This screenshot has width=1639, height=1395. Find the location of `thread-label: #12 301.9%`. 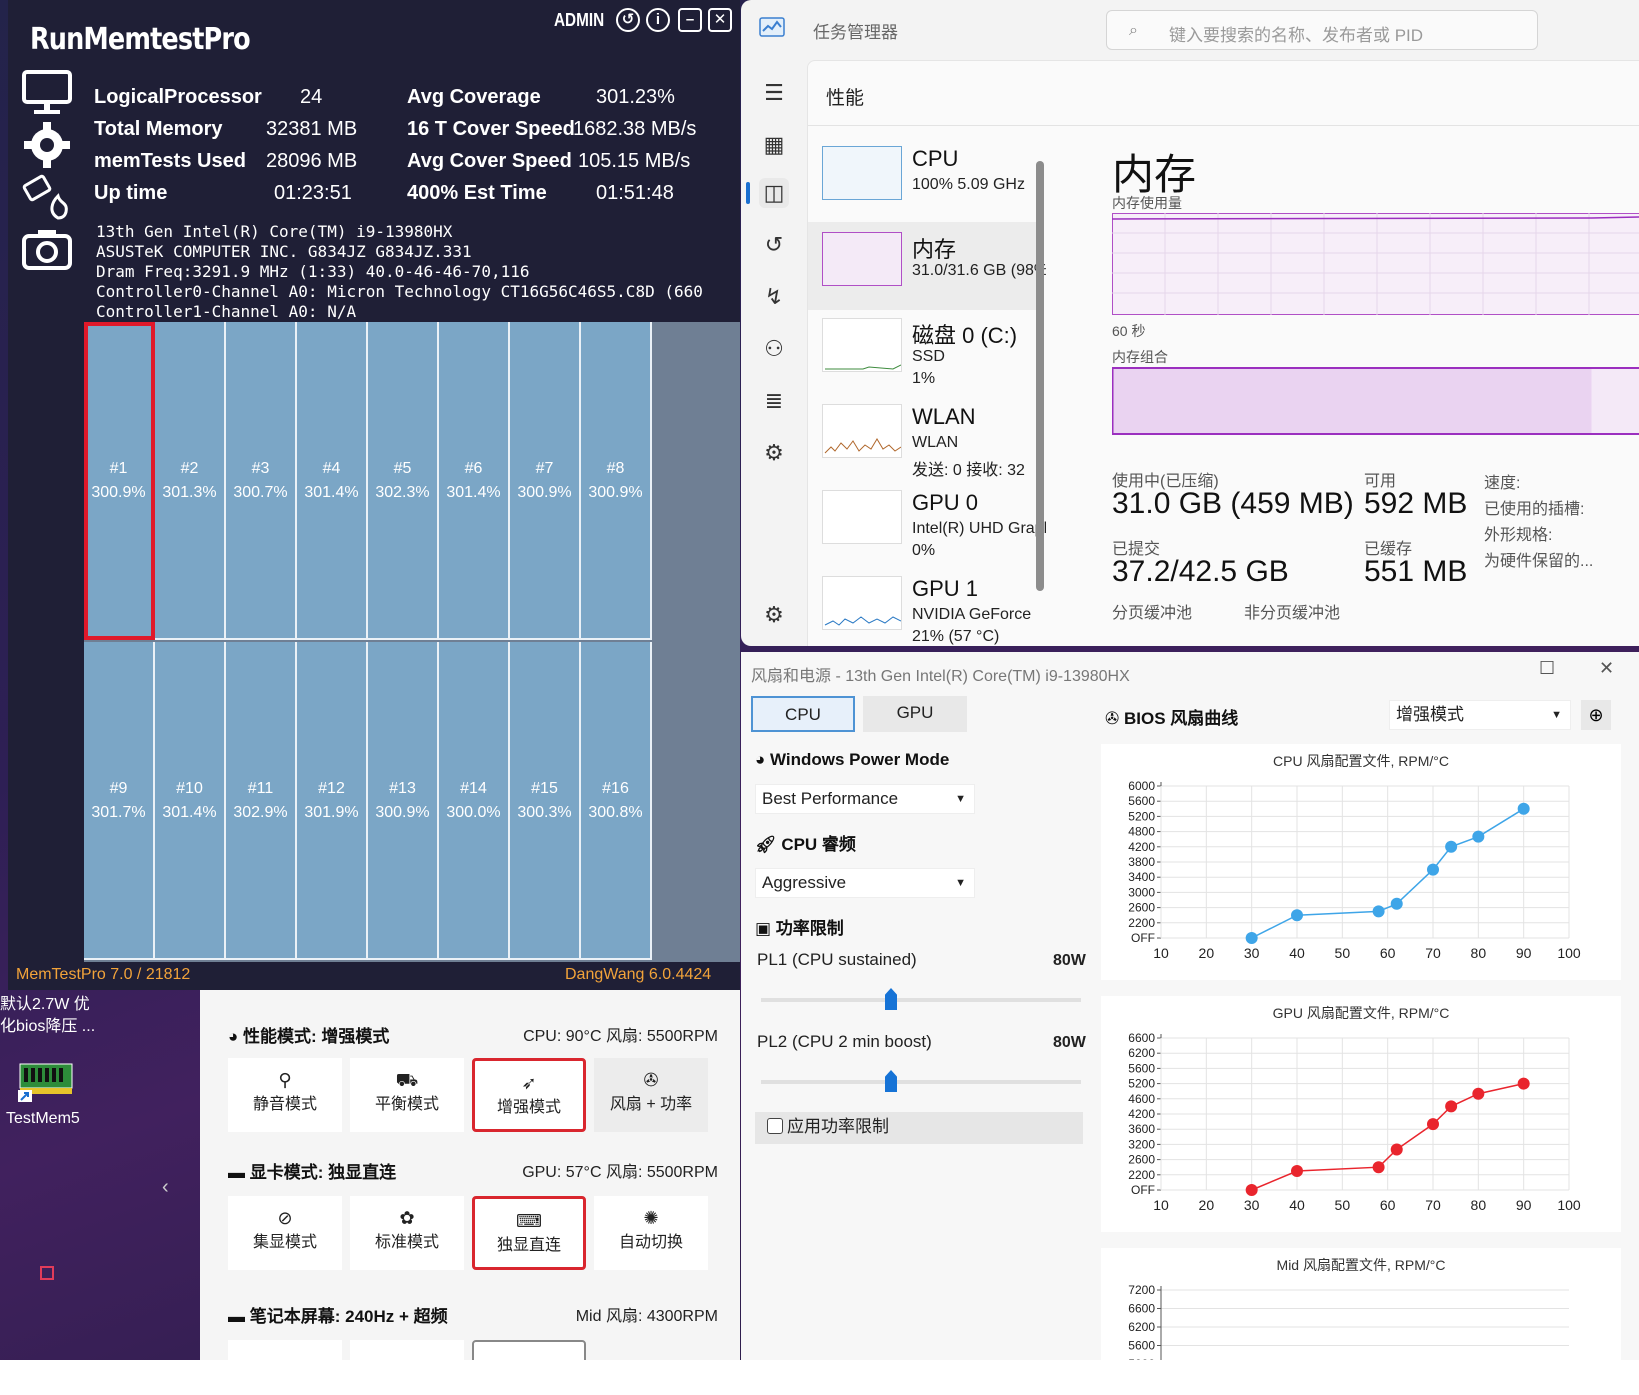

thread-label: #12 301.9% is located at coordinates (331, 801).